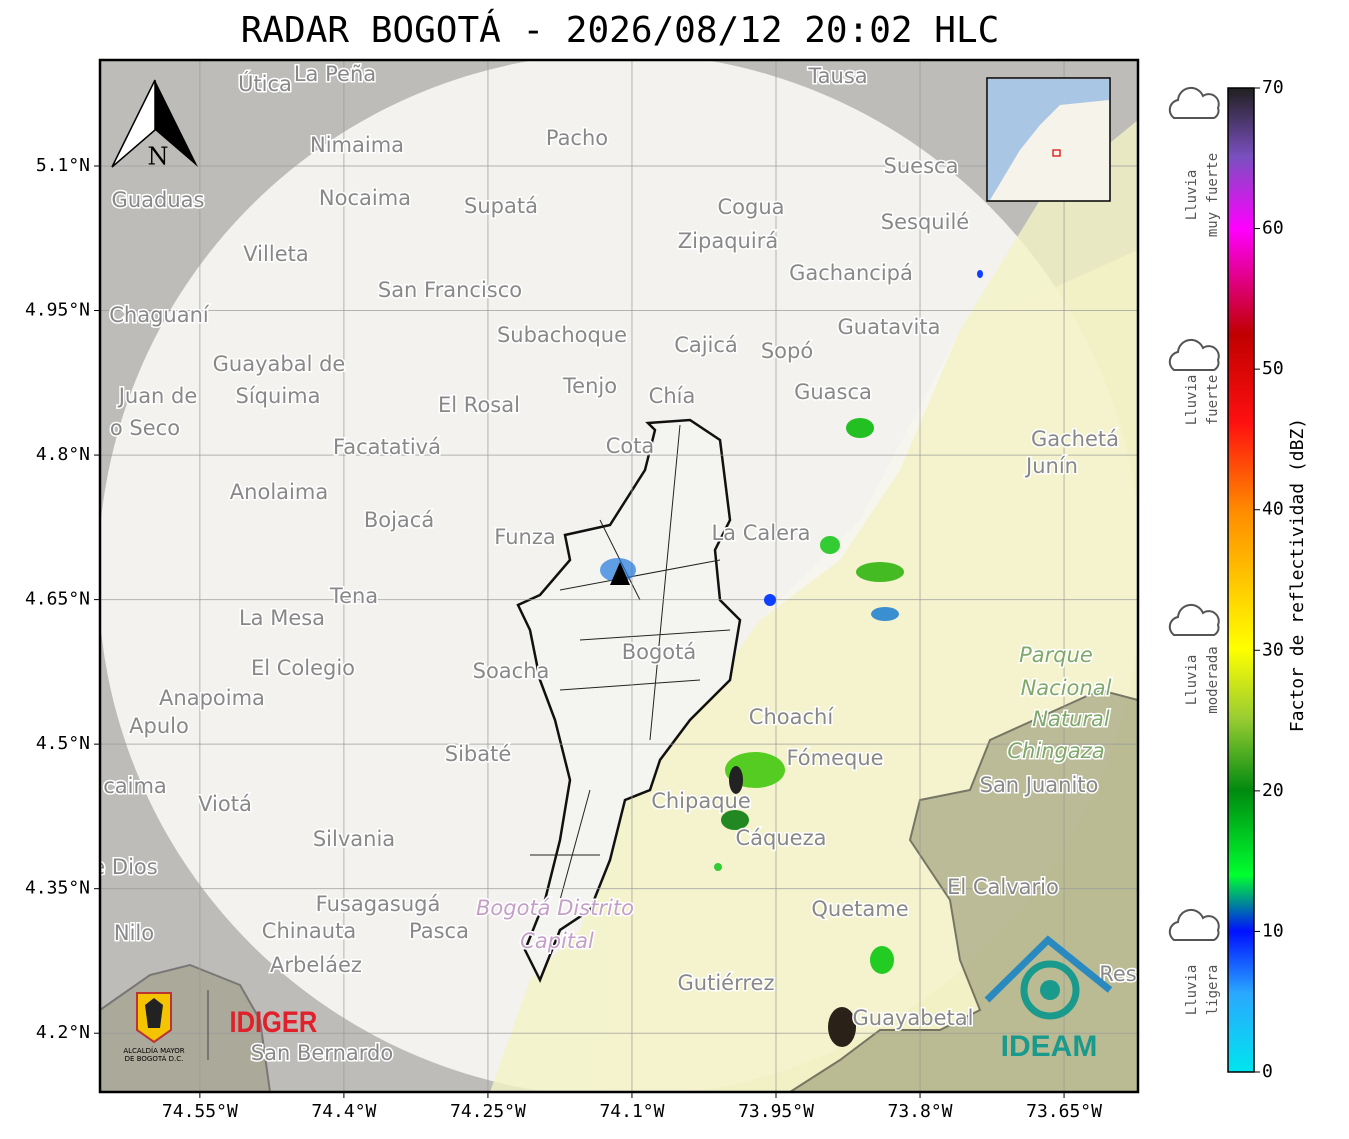  What do you see at coordinates (1039, 785) in the screenshot?
I see `place-label: San Juanito` at bounding box center [1039, 785].